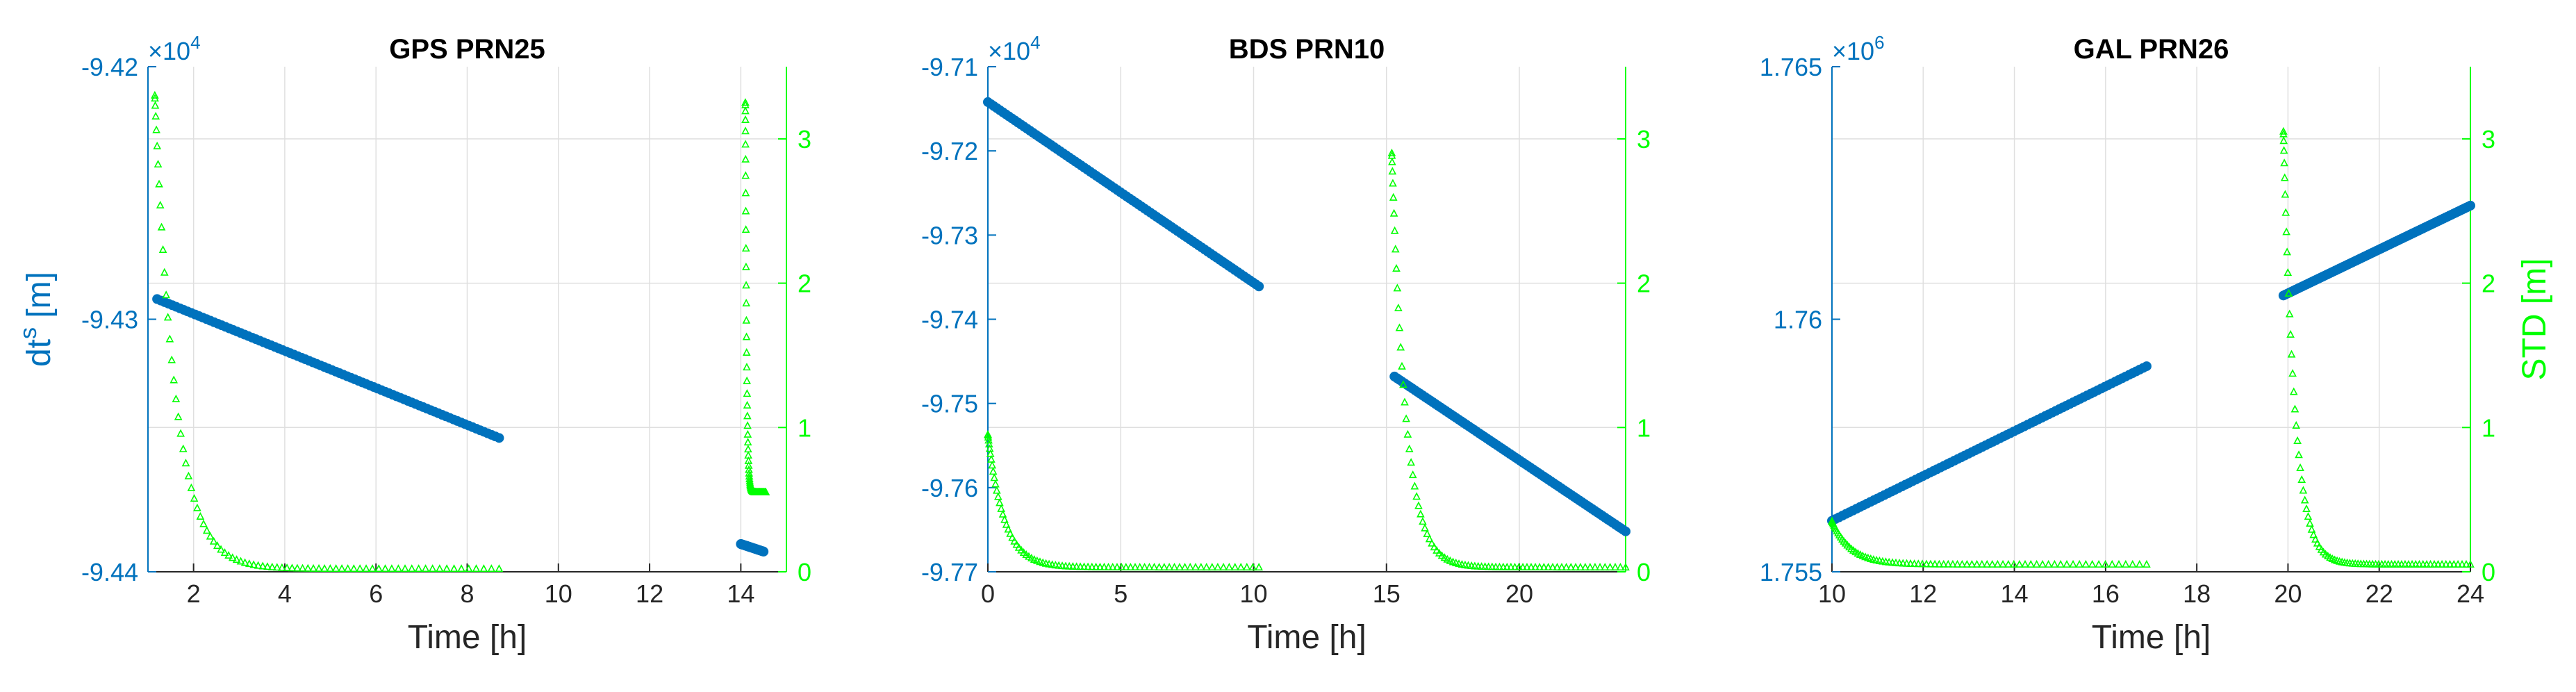 Image resolution: width=2576 pixels, height=692 pixels. Describe the element at coordinates (2489, 139) in the screenshot. I see `y-right-tick-label: 3` at that location.